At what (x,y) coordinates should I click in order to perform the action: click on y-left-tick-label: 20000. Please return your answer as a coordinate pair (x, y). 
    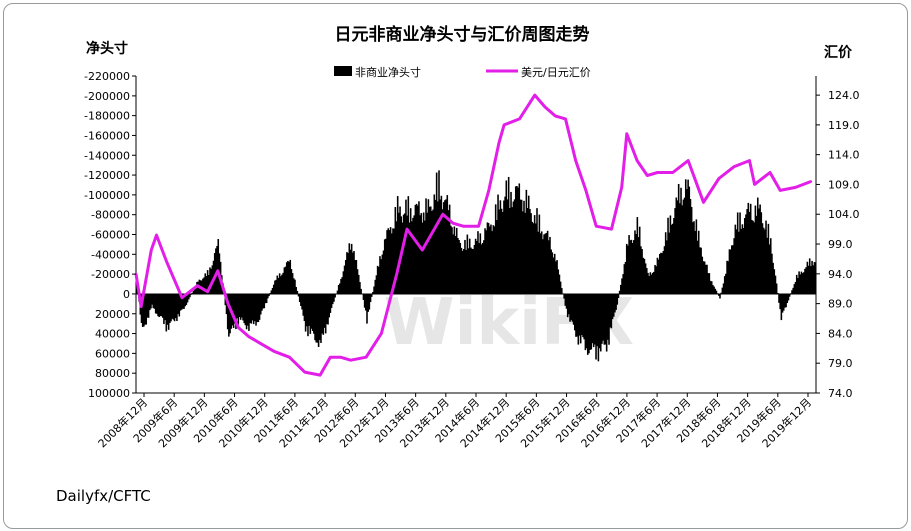
    Looking at the image, I should click on (112, 314).